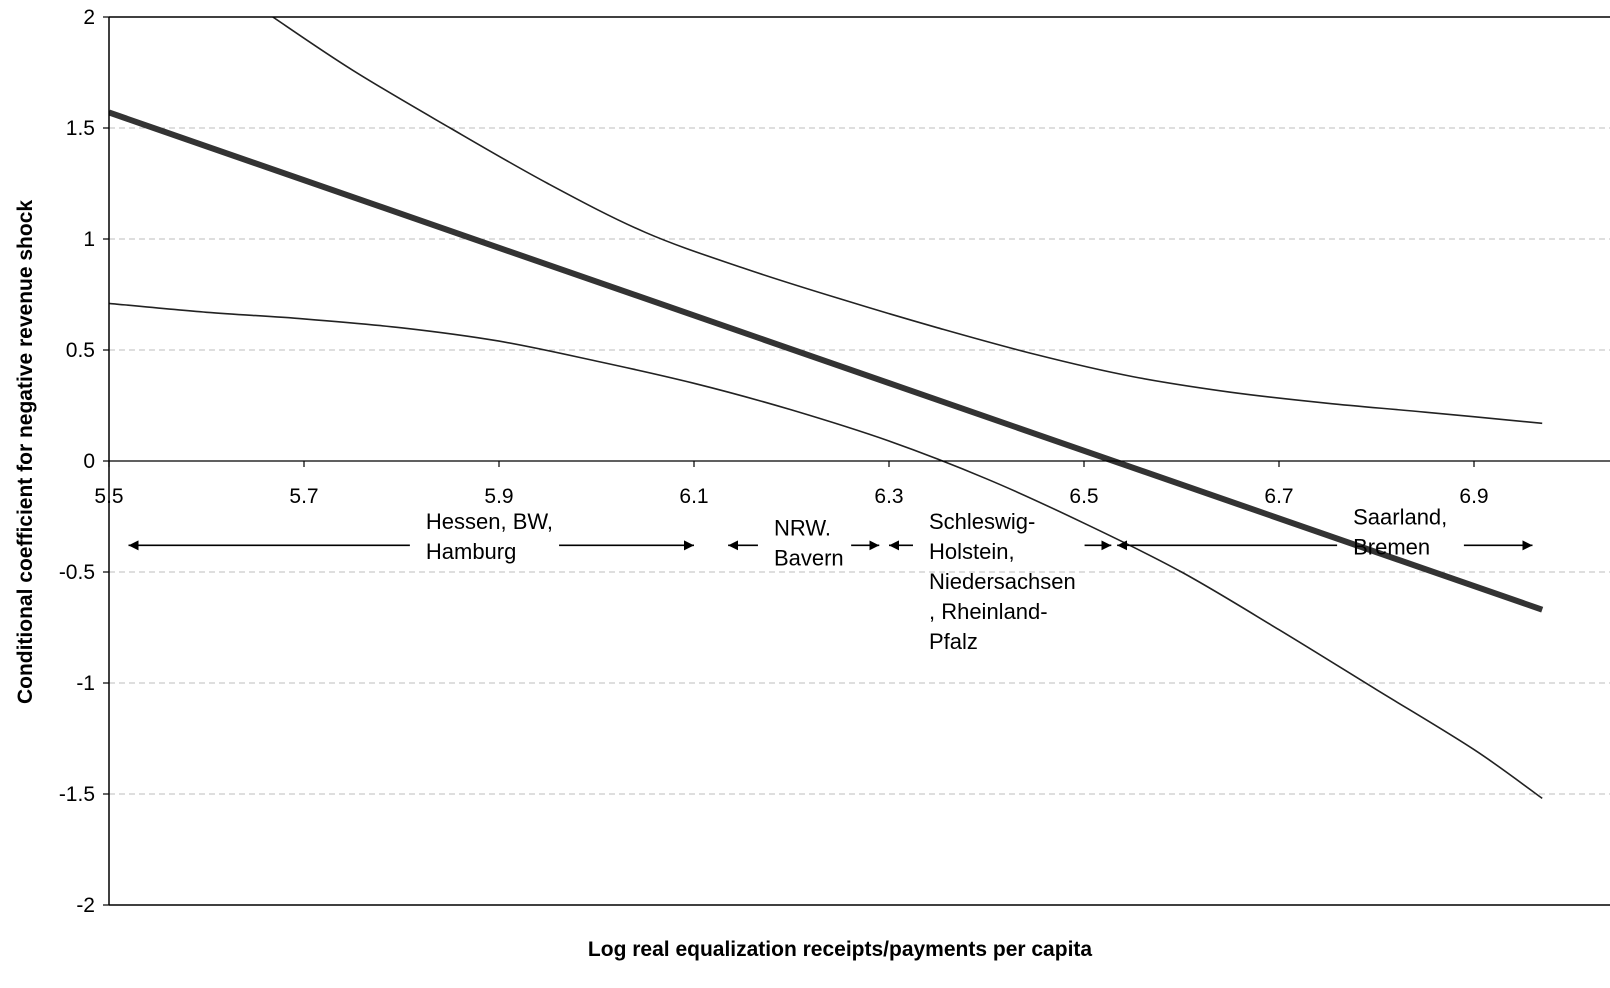 Image resolution: width=1610 pixels, height=988 pixels. Describe the element at coordinates (489, 536) in the screenshot. I see `annotation-label: Hessen, BW, Hamburg` at that location.